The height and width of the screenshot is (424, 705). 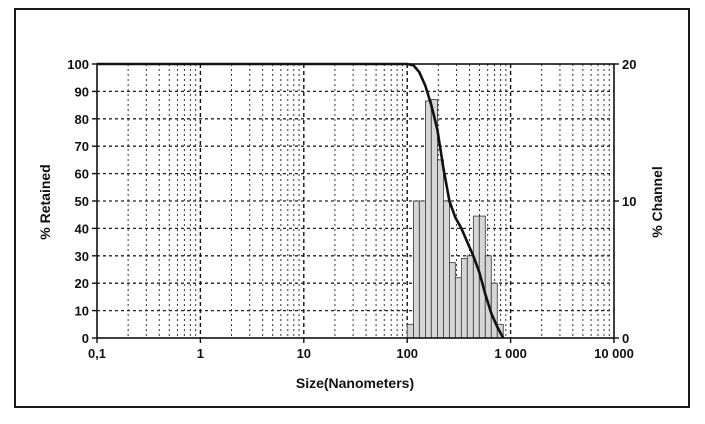 I want to click on y-right-tick-label: 0, so click(x=625, y=338).